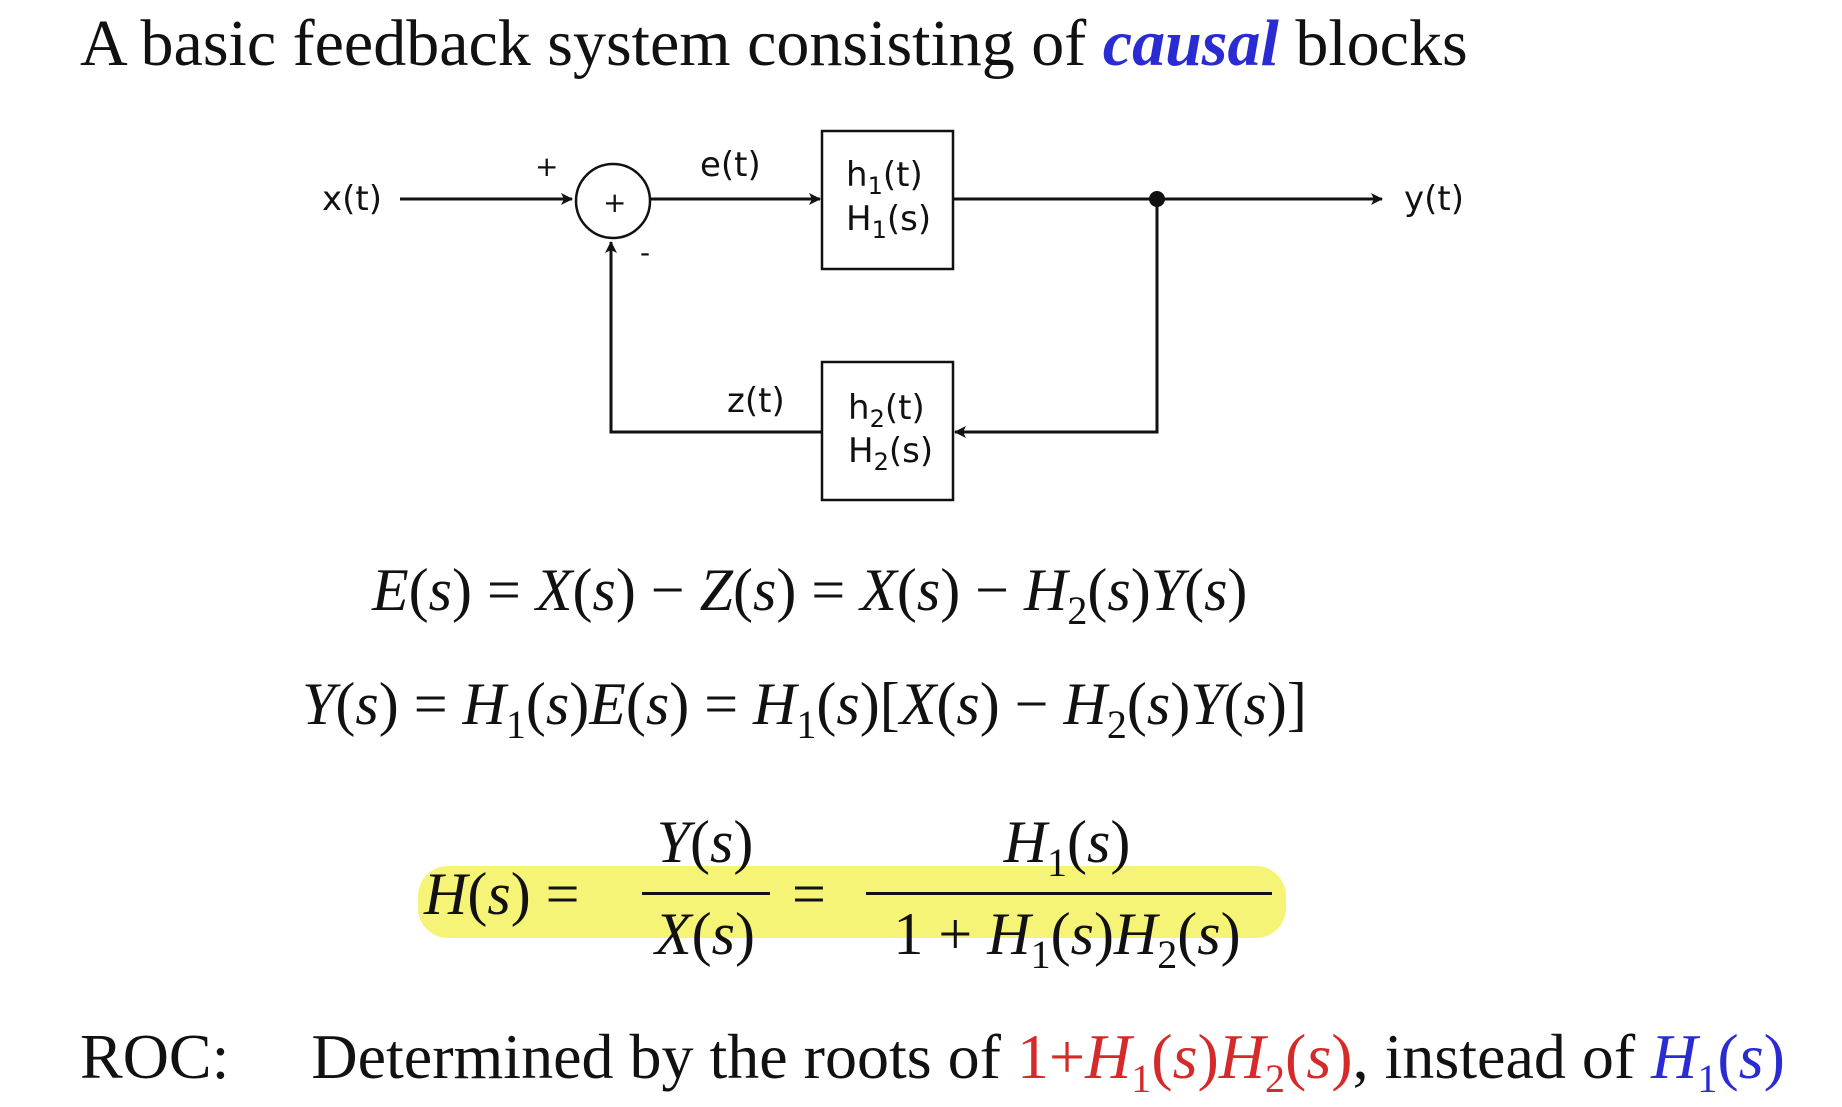 The width and height of the screenshot is (1842, 1107). I want to click on transfer-function-lhs: H(s) =, so click(502, 894).